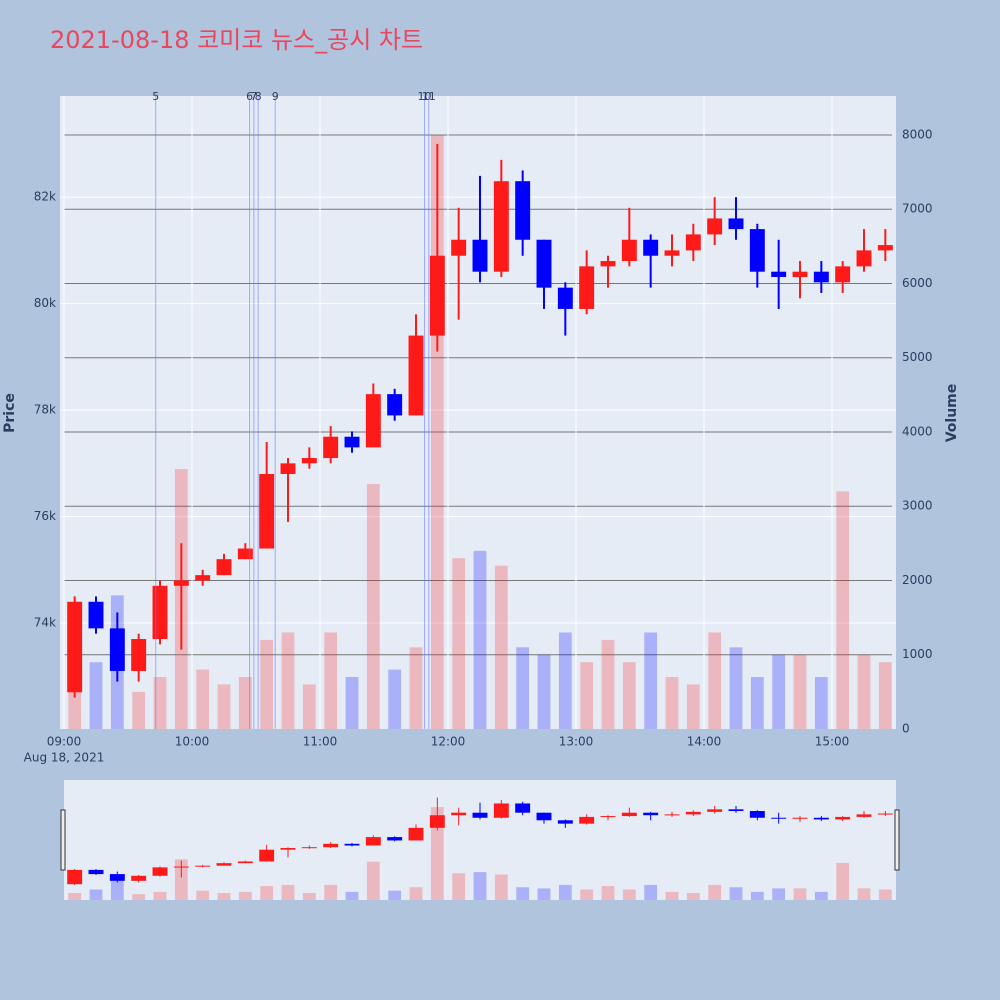  I want to click on y-tick-label: 74k, so click(45, 623).